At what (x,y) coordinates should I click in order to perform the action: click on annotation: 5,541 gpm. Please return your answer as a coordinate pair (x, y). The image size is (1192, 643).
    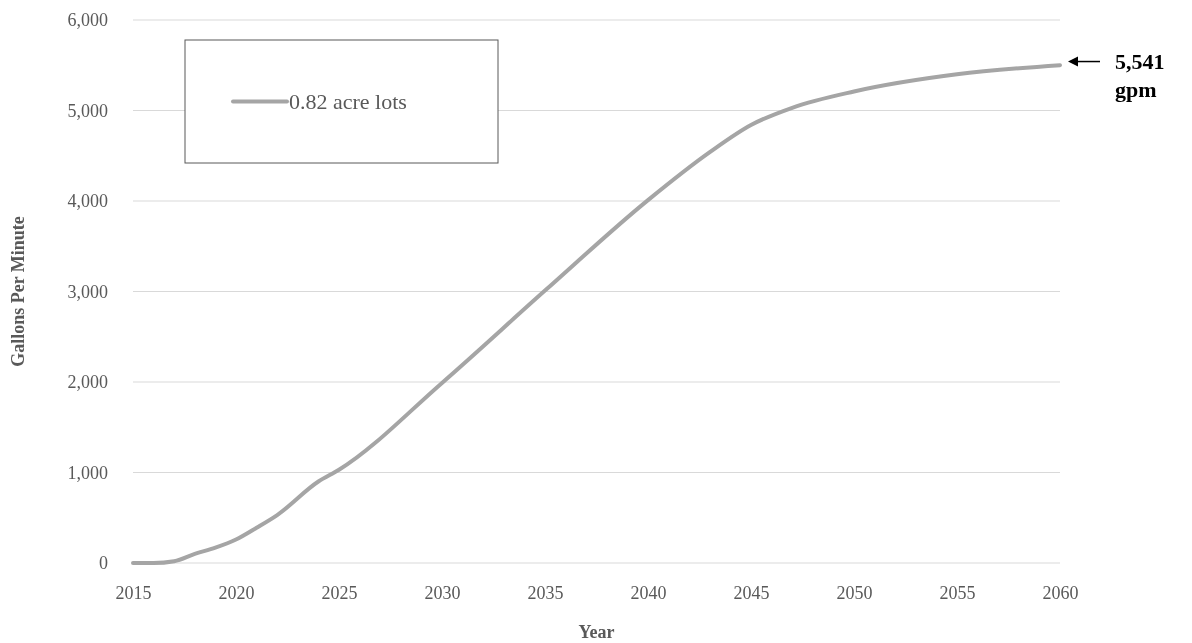
    Looking at the image, I should click on (1140, 75).